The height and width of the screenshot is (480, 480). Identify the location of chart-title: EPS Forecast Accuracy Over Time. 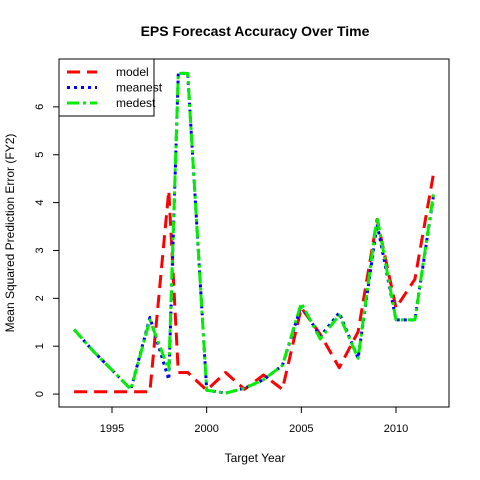
(255, 31).